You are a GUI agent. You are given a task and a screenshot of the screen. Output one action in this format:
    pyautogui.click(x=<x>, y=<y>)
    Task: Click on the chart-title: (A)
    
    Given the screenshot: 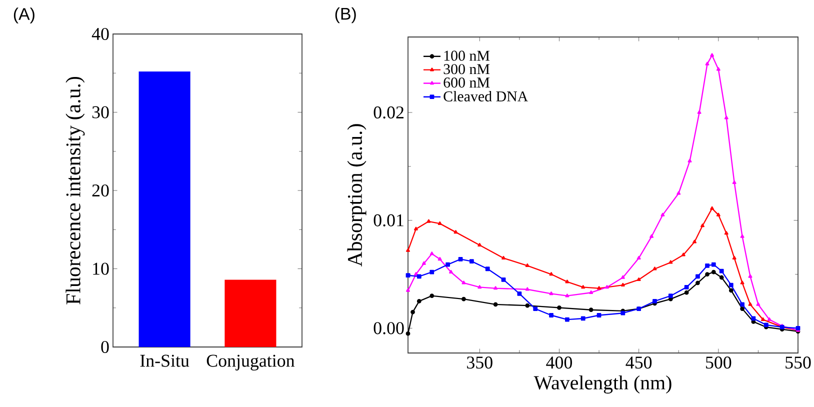 What is the action you would take?
    pyautogui.click(x=24, y=16)
    